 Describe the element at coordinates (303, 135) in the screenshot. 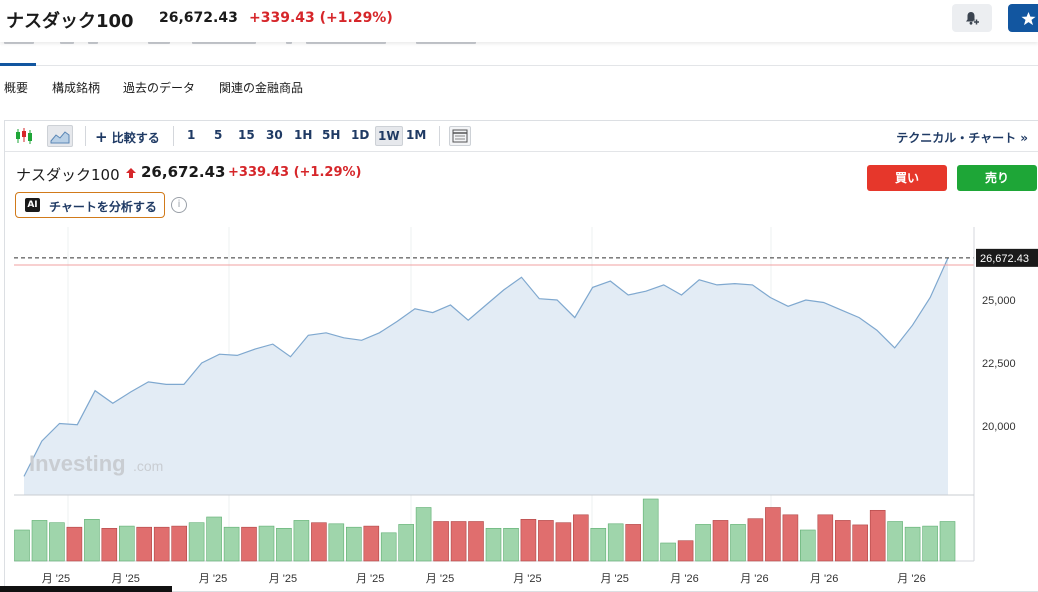

I see `interval-1h: 1H` at that location.